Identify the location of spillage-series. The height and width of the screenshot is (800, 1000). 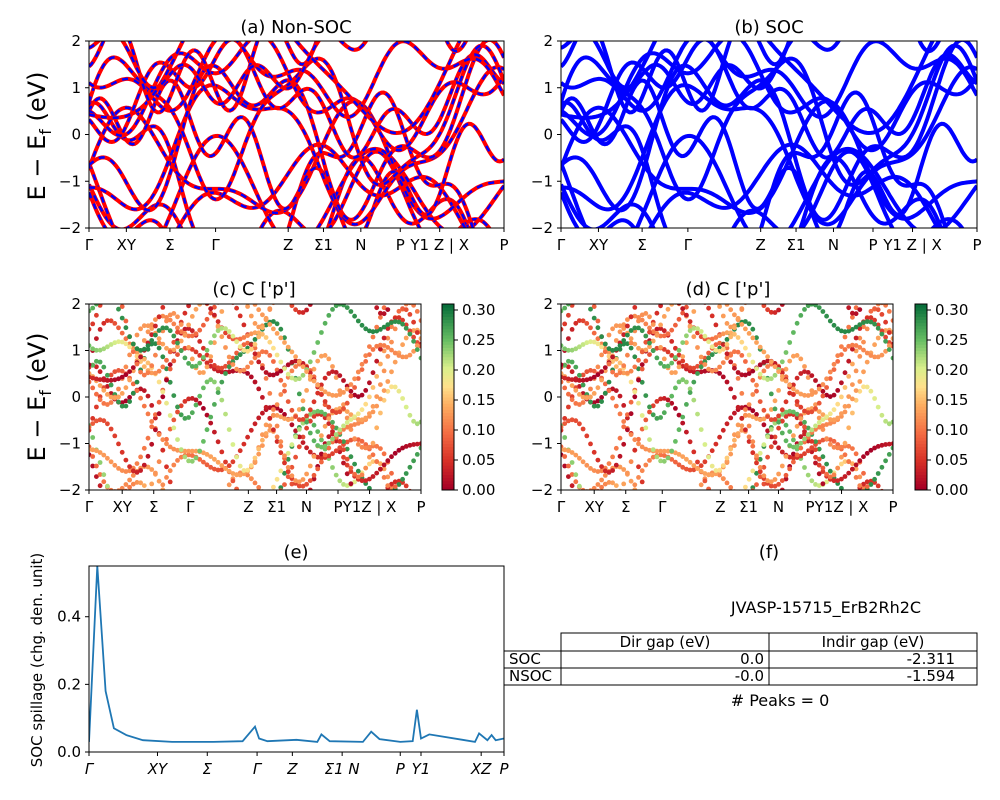
(296, 654).